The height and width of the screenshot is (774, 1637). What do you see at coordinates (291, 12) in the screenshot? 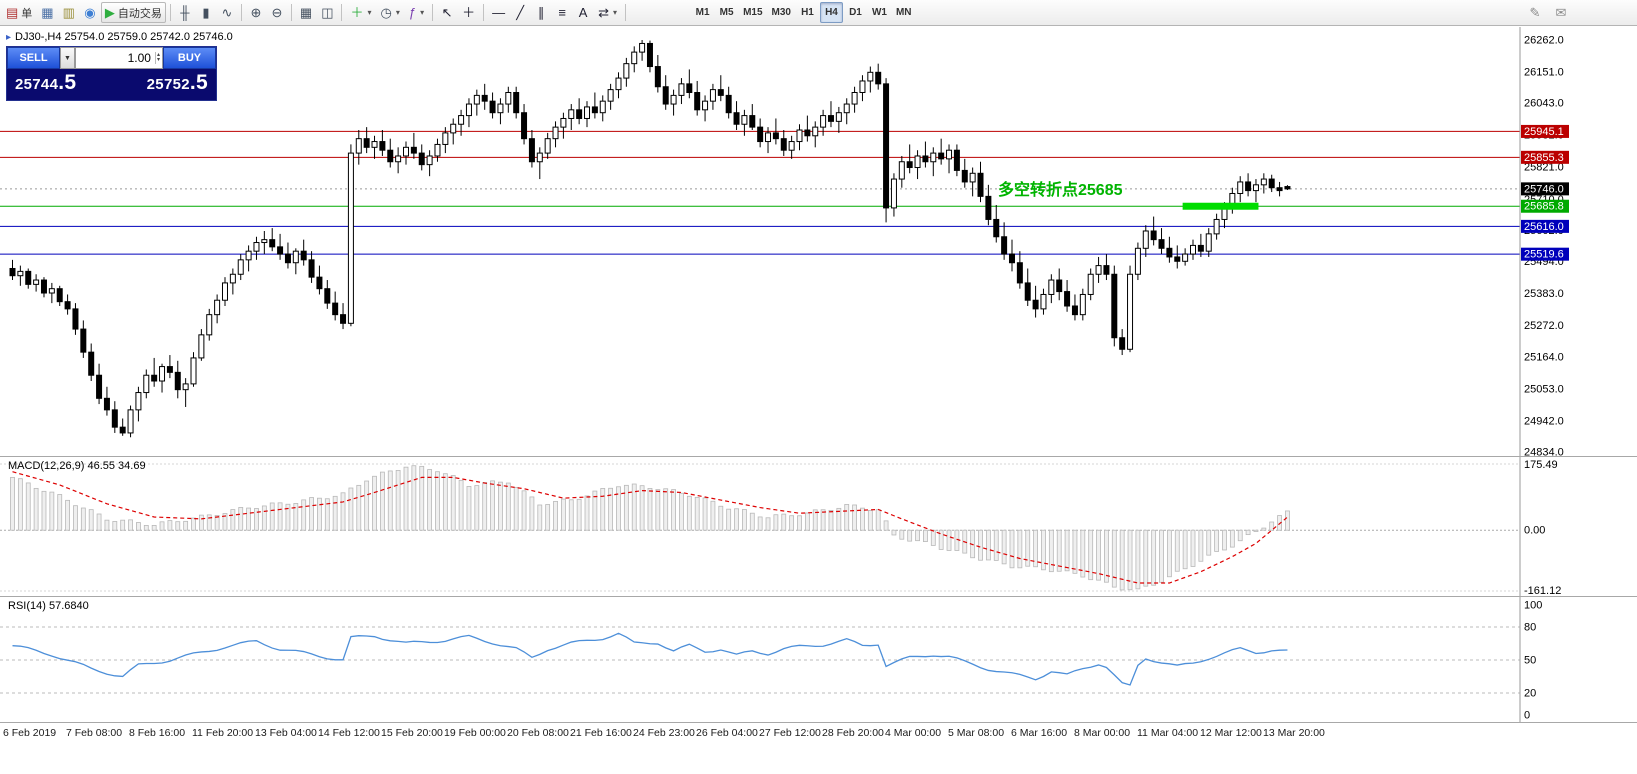
I see `toolbar-separator` at bounding box center [291, 12].